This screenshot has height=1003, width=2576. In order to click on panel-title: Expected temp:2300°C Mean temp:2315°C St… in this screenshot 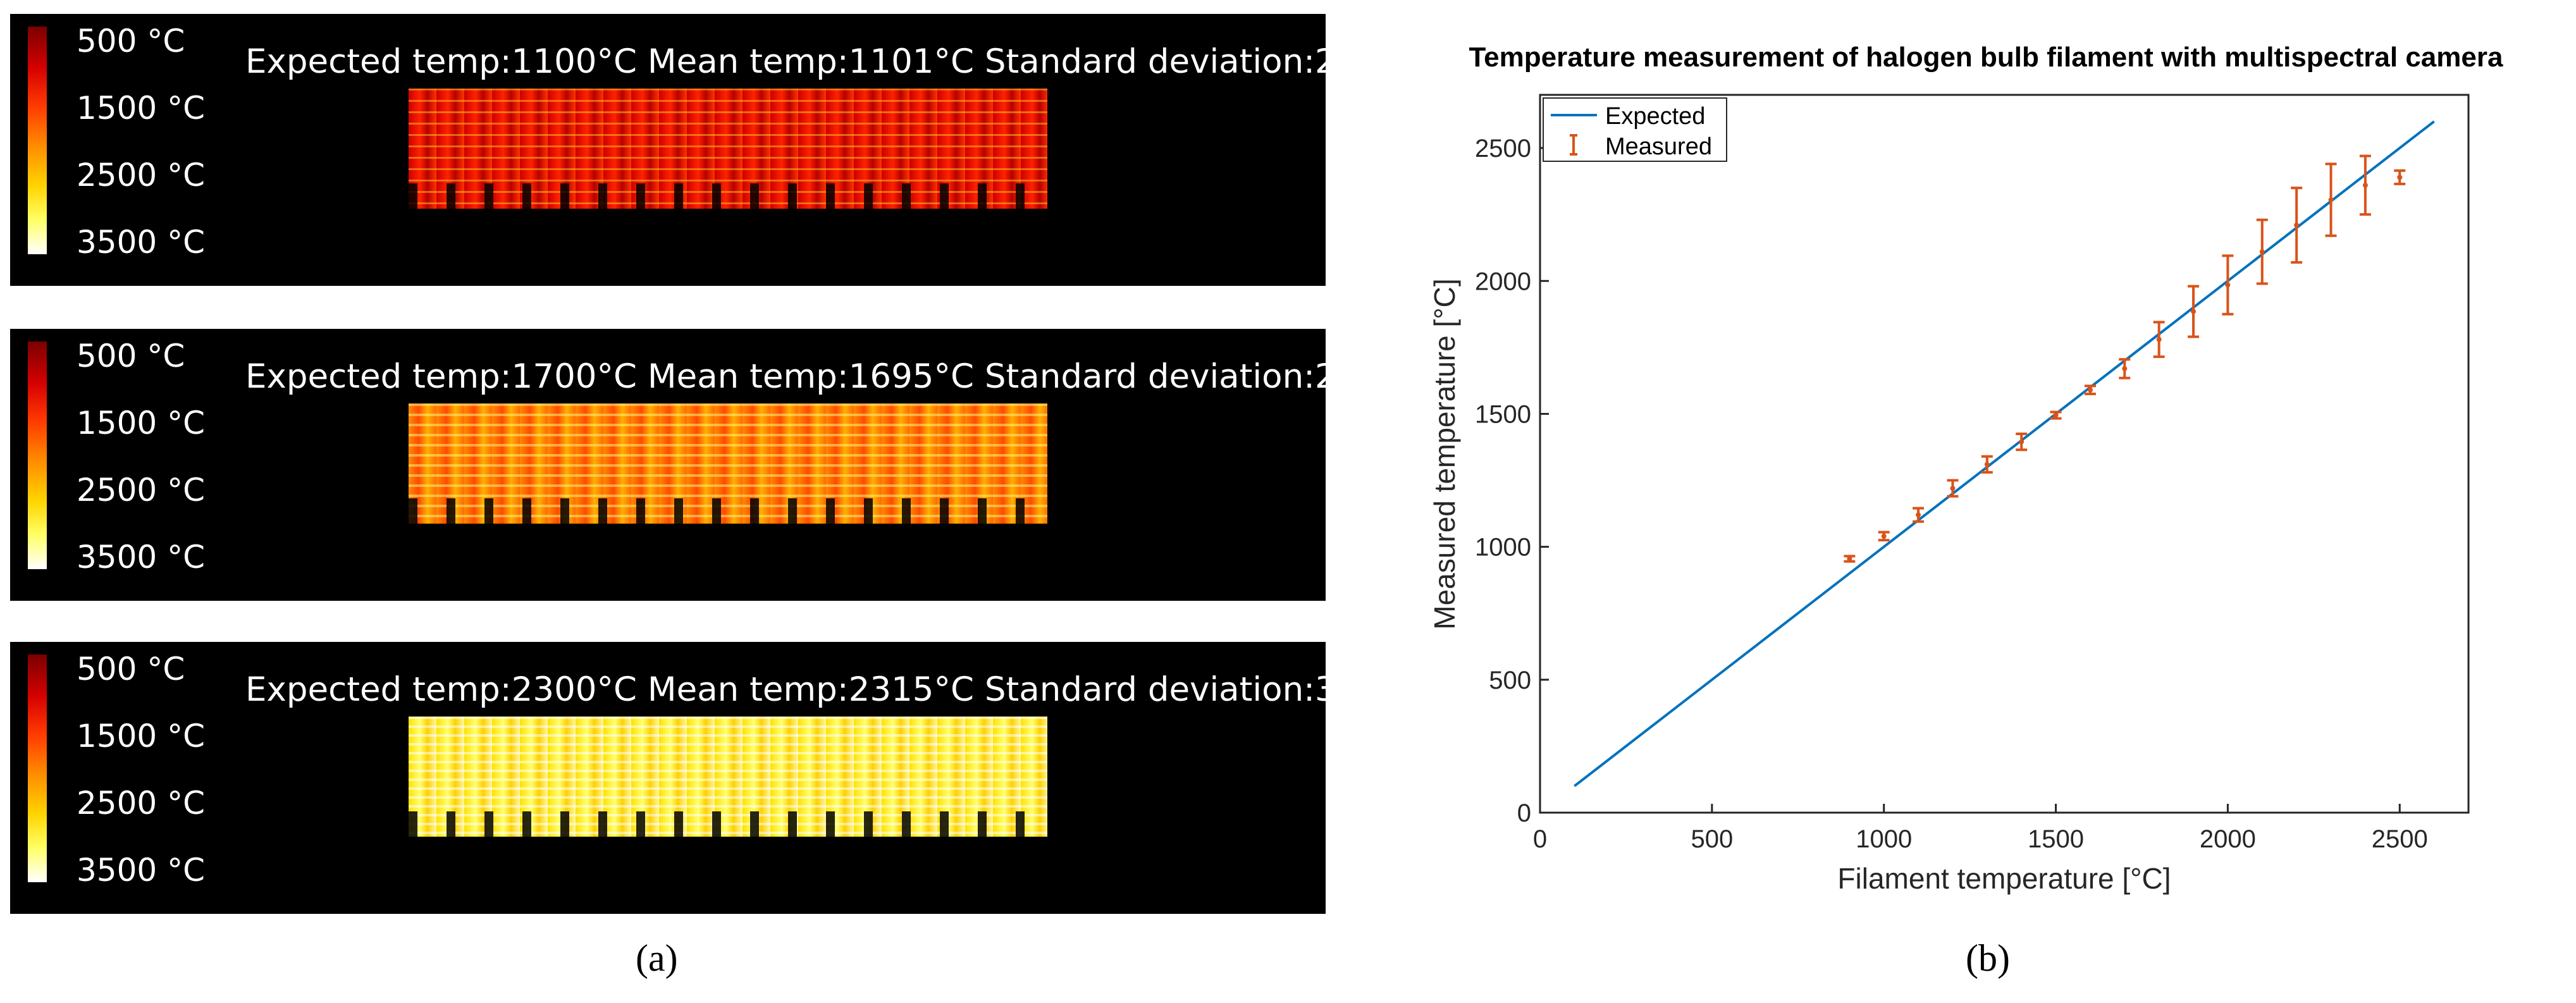, I will do `click(832, 689)`.